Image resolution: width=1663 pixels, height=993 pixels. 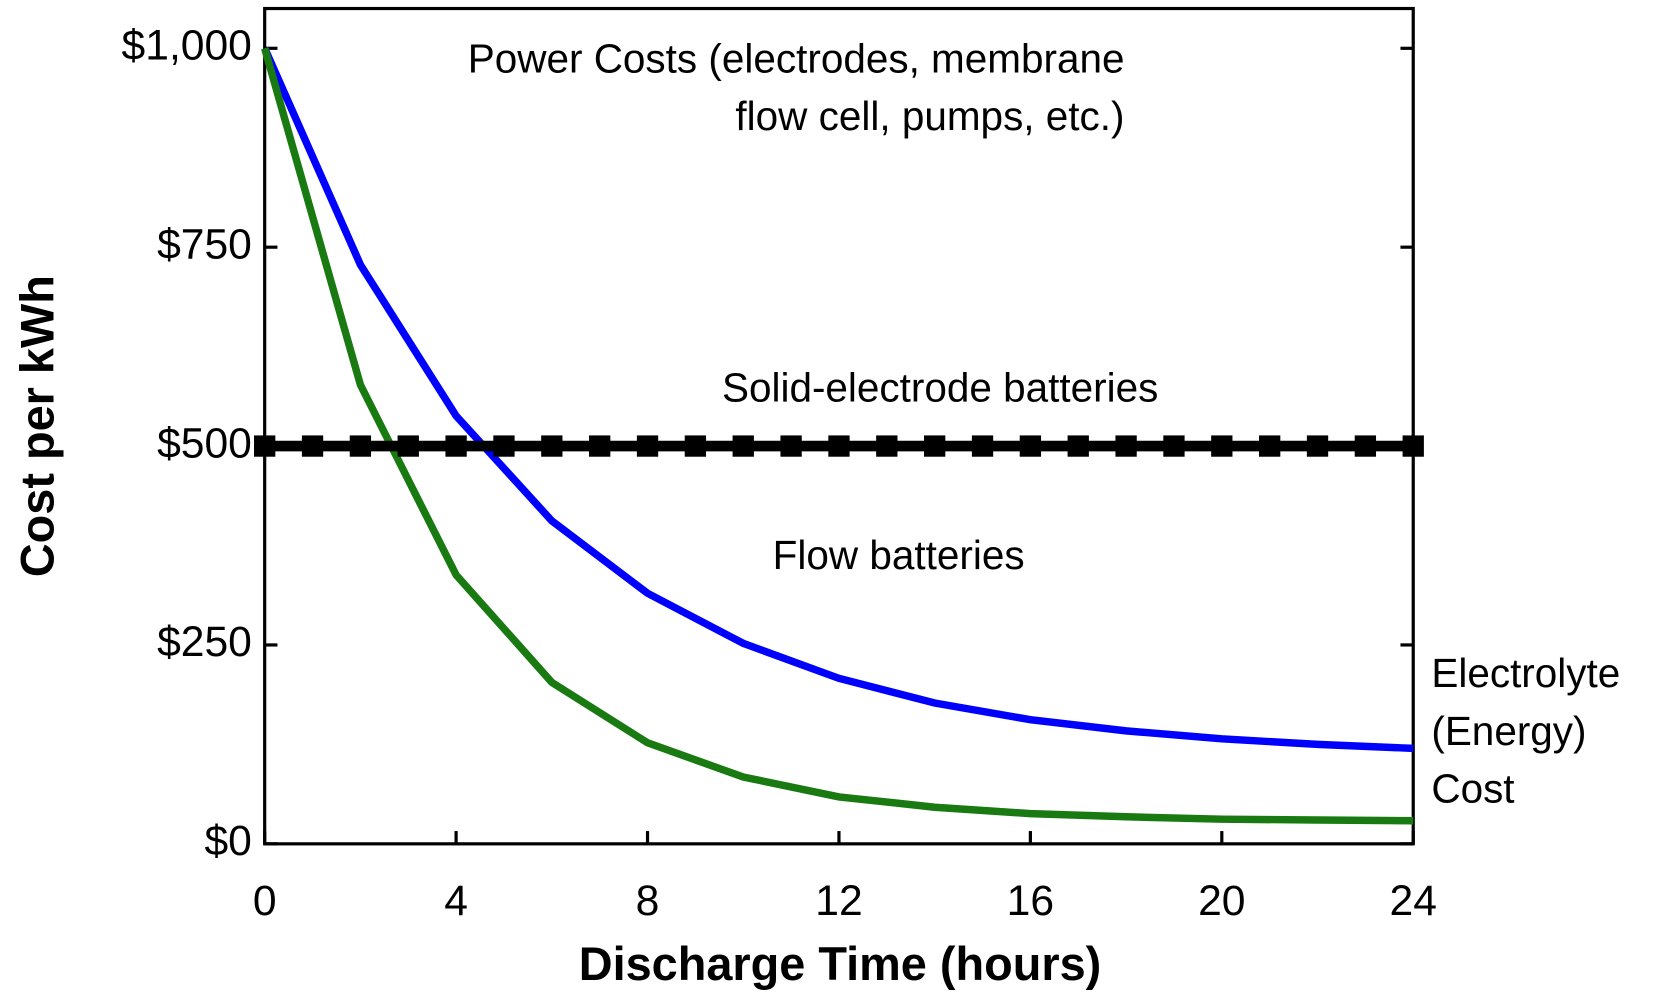 I want to click on y-axis-title: Cost per kWh, so click(x=37, y=426).